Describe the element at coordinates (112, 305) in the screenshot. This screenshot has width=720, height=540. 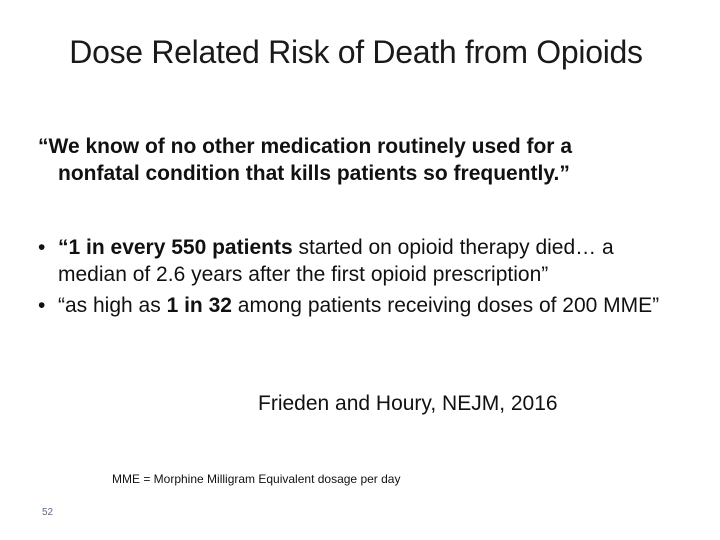
I see `bullet-prefix: “as high as` at that location.